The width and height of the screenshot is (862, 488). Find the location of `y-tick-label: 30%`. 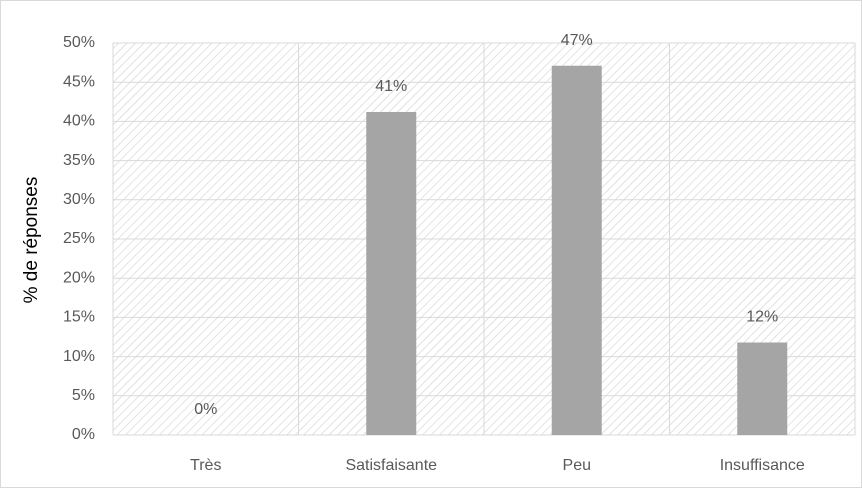

y-tick-label: 30% is located at coordinates (79, 199).